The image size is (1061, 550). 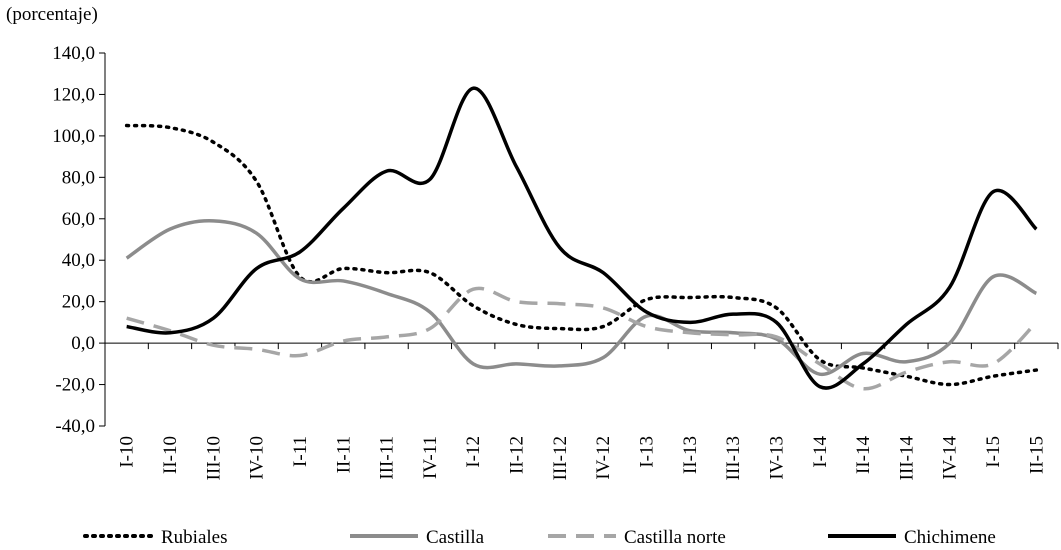 What do you see at coordinates (603, 458) in the screenshot?
I see `x-tick-label: IV-12` at bounding box center [603, 458].